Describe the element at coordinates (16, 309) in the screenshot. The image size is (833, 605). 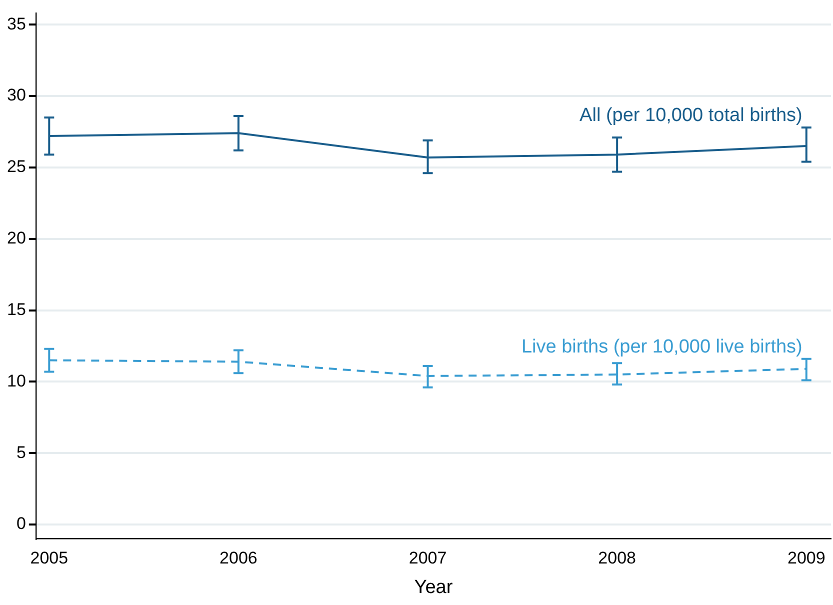
I see `y-tick-label: 15` at that location.